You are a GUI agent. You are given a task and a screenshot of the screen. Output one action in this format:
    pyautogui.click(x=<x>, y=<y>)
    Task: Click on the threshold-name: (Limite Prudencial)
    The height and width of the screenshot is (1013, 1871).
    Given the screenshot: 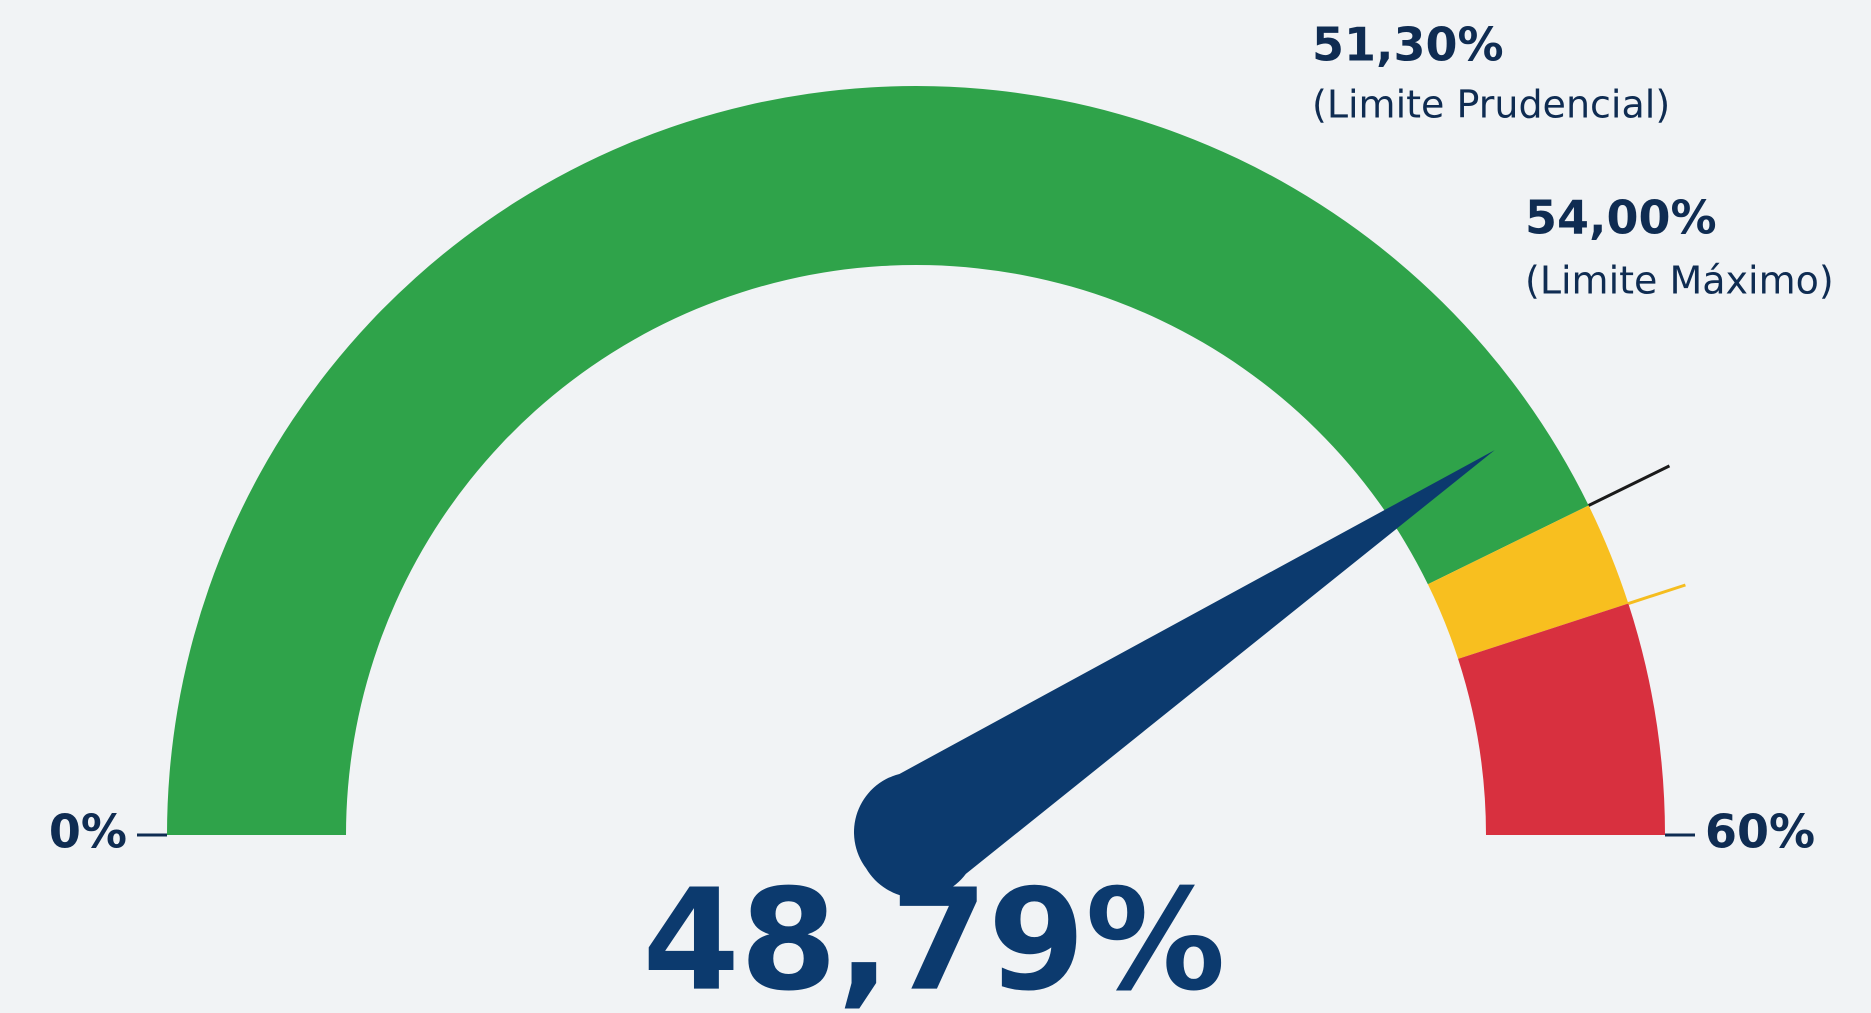 What is the action you would take?
    pyautogui.click(x=1491, y=105)
    